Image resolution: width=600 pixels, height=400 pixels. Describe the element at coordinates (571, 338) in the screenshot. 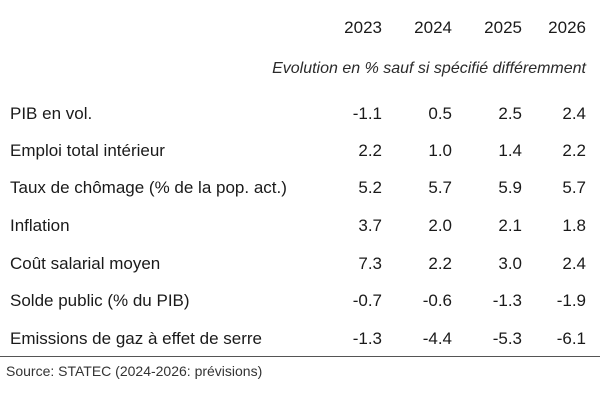

I see `table-cell: -6.1` at that location.